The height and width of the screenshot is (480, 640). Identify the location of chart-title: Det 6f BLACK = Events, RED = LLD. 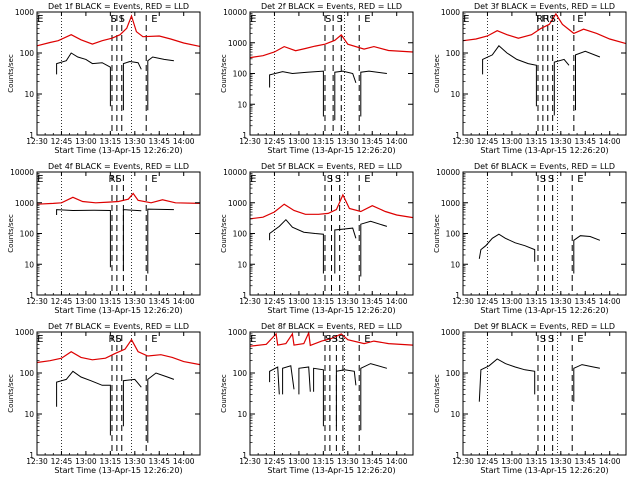
(544, 166).